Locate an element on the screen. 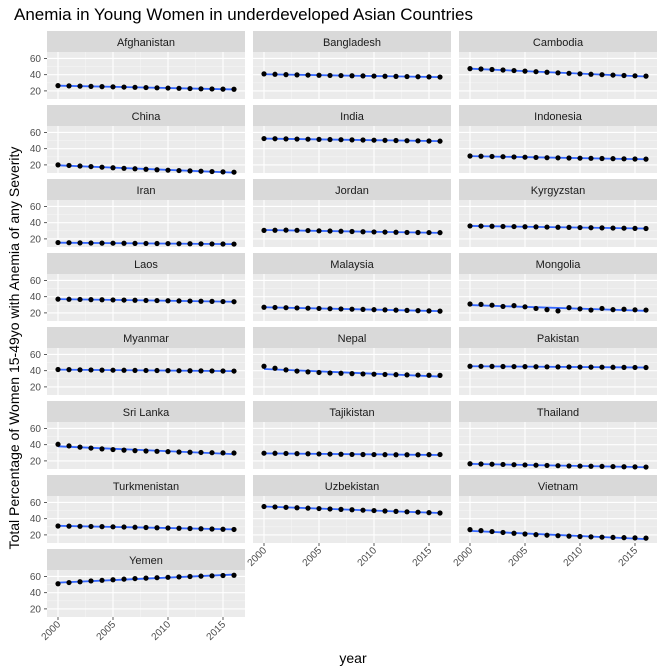 This screenshot has width=672, height=672. facet-strip-label: Yemen is located at coordinates (146, 561).